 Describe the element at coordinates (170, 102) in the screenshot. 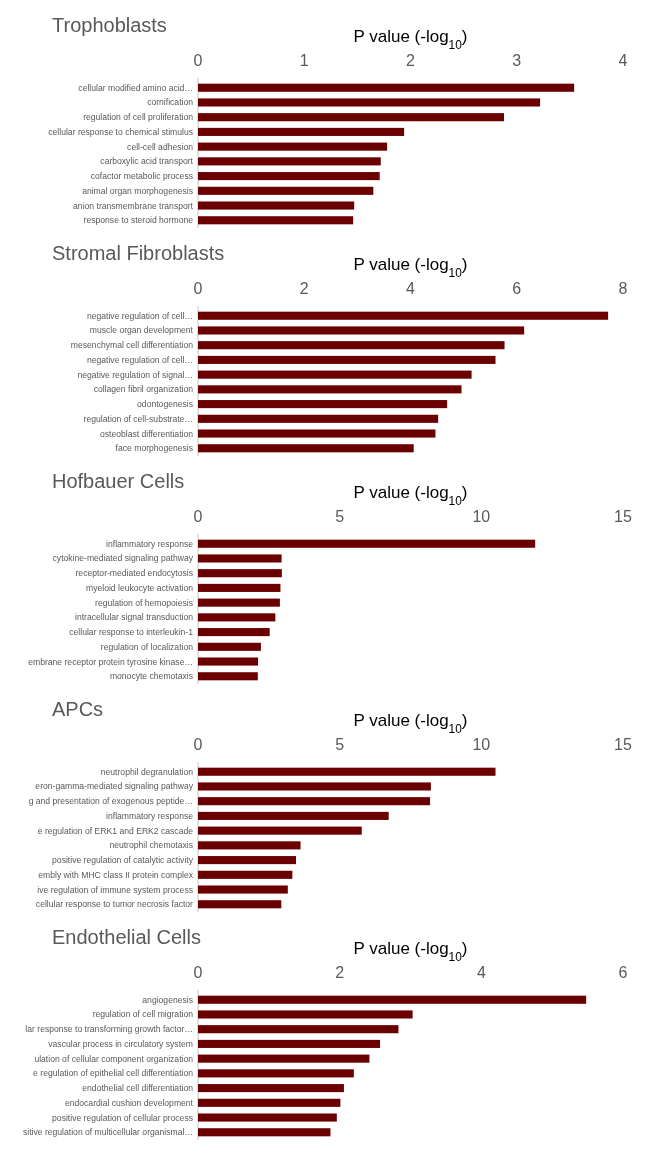

I see `y-tick-label: cornification` at that location.